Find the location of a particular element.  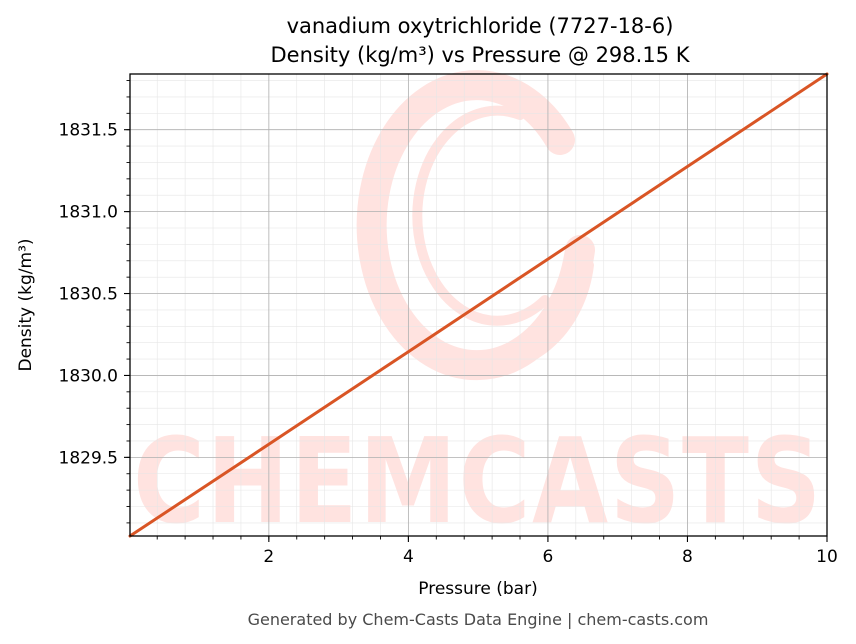

y-tick-label: 1829.5 is located at coordinates (88, 458).